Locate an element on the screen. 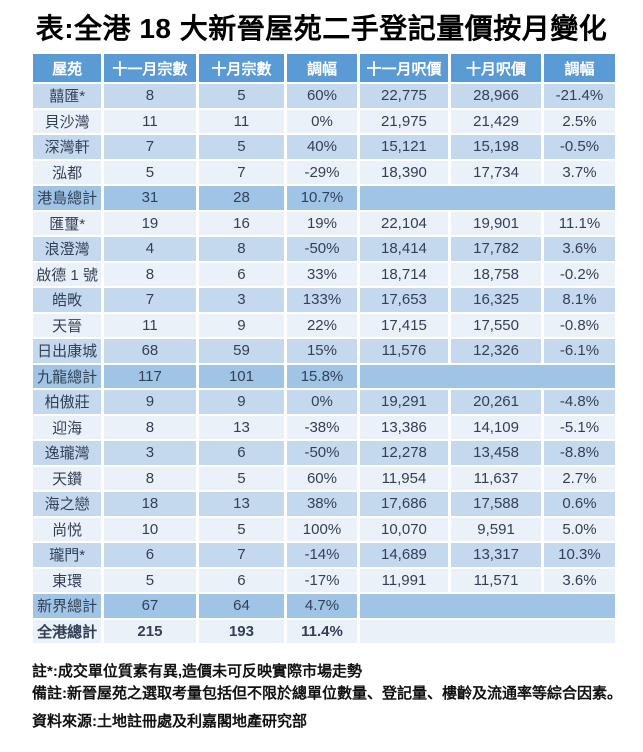  col-header-psf-change: 調幅 is located at coordinates (579, 68).